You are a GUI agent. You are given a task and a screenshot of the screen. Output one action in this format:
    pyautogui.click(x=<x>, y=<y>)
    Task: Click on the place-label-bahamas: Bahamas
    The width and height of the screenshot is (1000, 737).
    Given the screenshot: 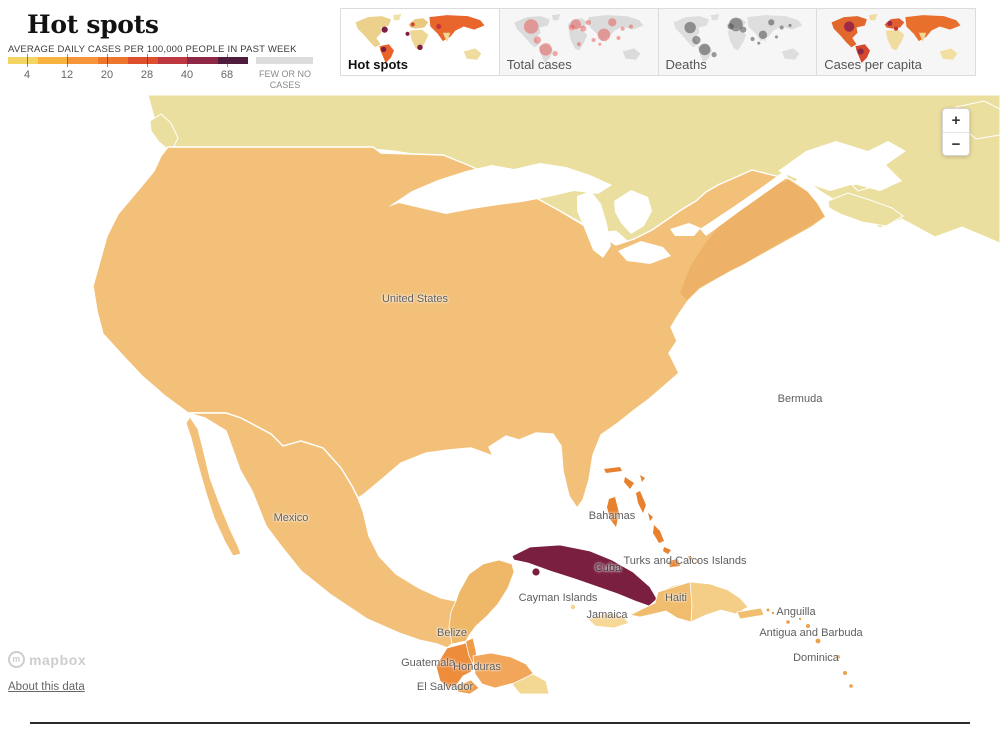 What is the action you would take?
    pyautogui.click(x=612, y=516)
    